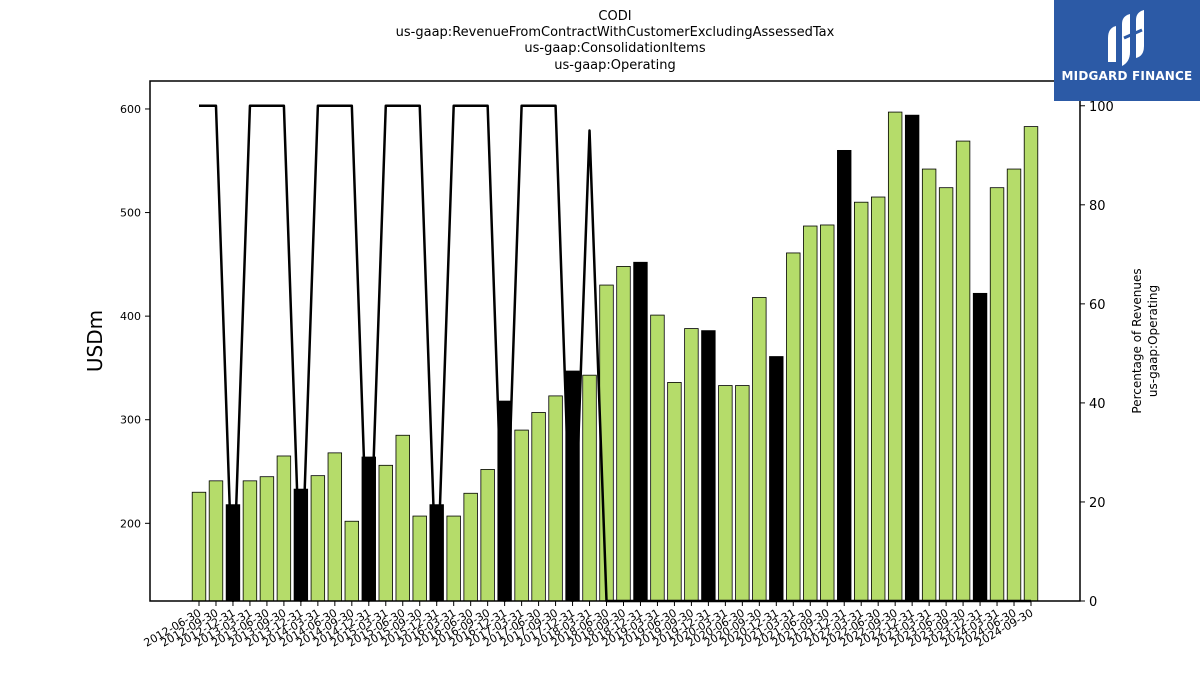 This screenshot has height=675, width=1200. What do you see at coordinates (615, 65) in the screenshot?
I see `chart-title-line-4: us-gaap:Operating` at bounding box center [615, 65].